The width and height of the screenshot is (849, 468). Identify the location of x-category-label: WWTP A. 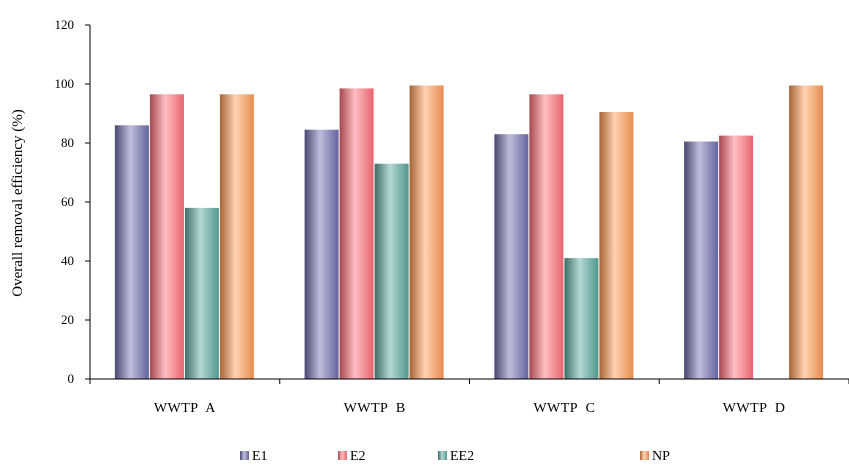
(185, 408).